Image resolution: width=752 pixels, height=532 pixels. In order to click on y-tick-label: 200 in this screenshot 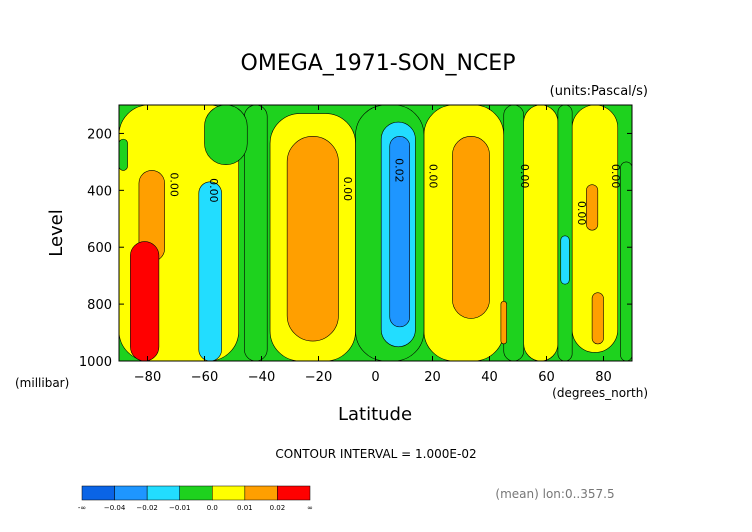, I will do `click(99, 134)`.